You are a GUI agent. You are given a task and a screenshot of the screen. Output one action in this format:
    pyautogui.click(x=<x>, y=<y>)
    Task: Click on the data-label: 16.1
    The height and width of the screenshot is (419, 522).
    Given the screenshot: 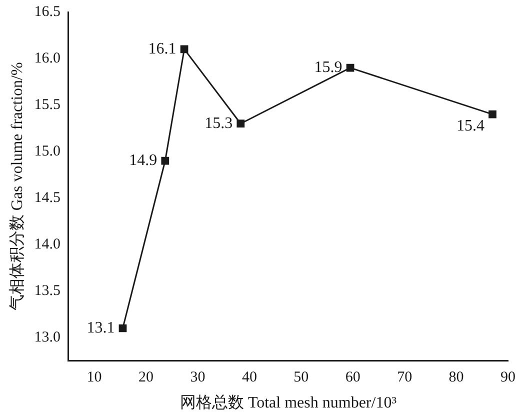 What is the action you would take?
    pyautogui.click(x=162, y=49)
    